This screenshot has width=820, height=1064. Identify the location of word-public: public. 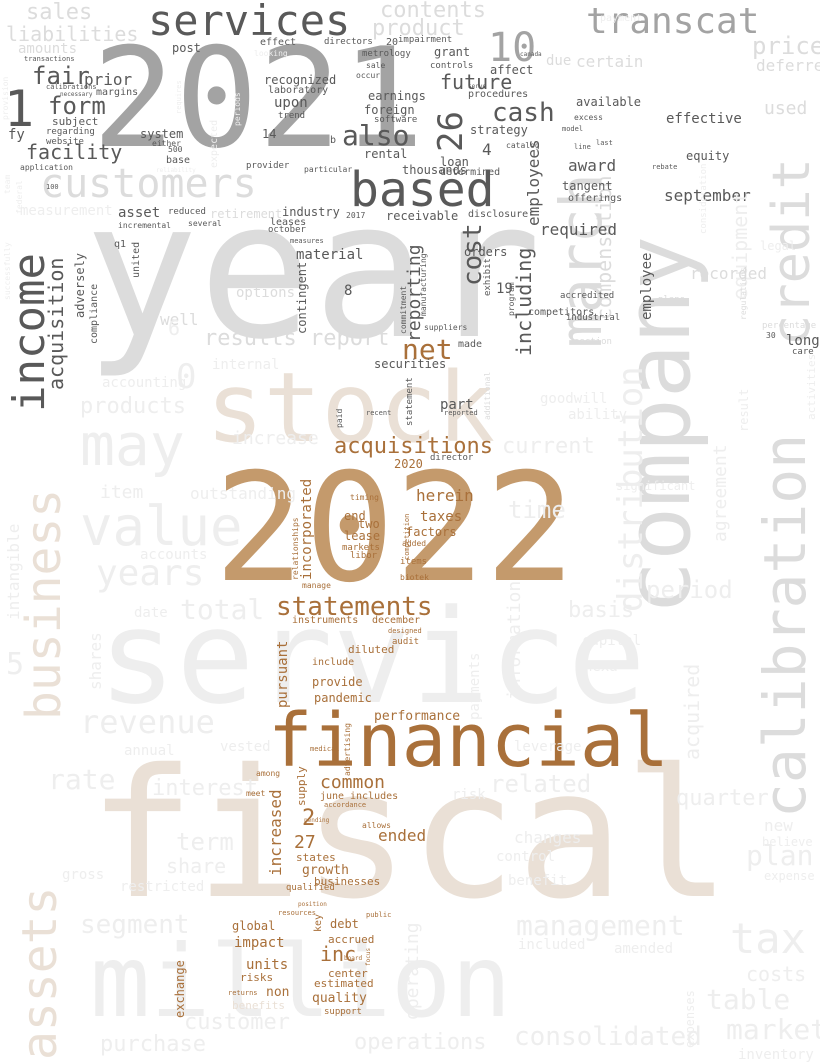
(379, 915).